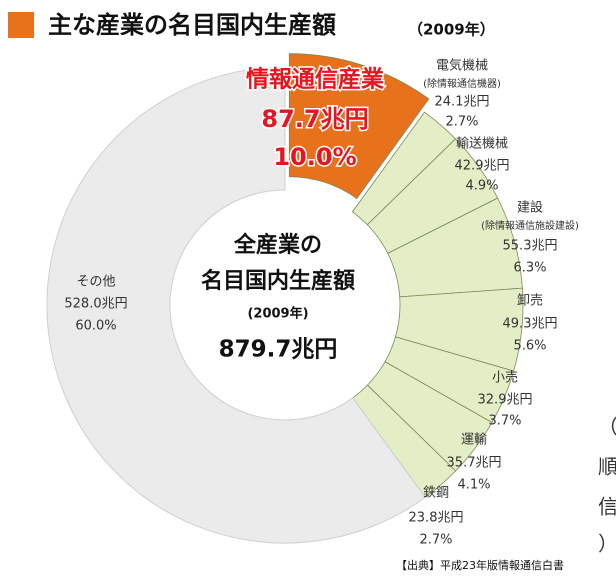 Image resolution: width=616 pixels, height=584 pixels. I want to click on pie-slice, so click(359, 126).